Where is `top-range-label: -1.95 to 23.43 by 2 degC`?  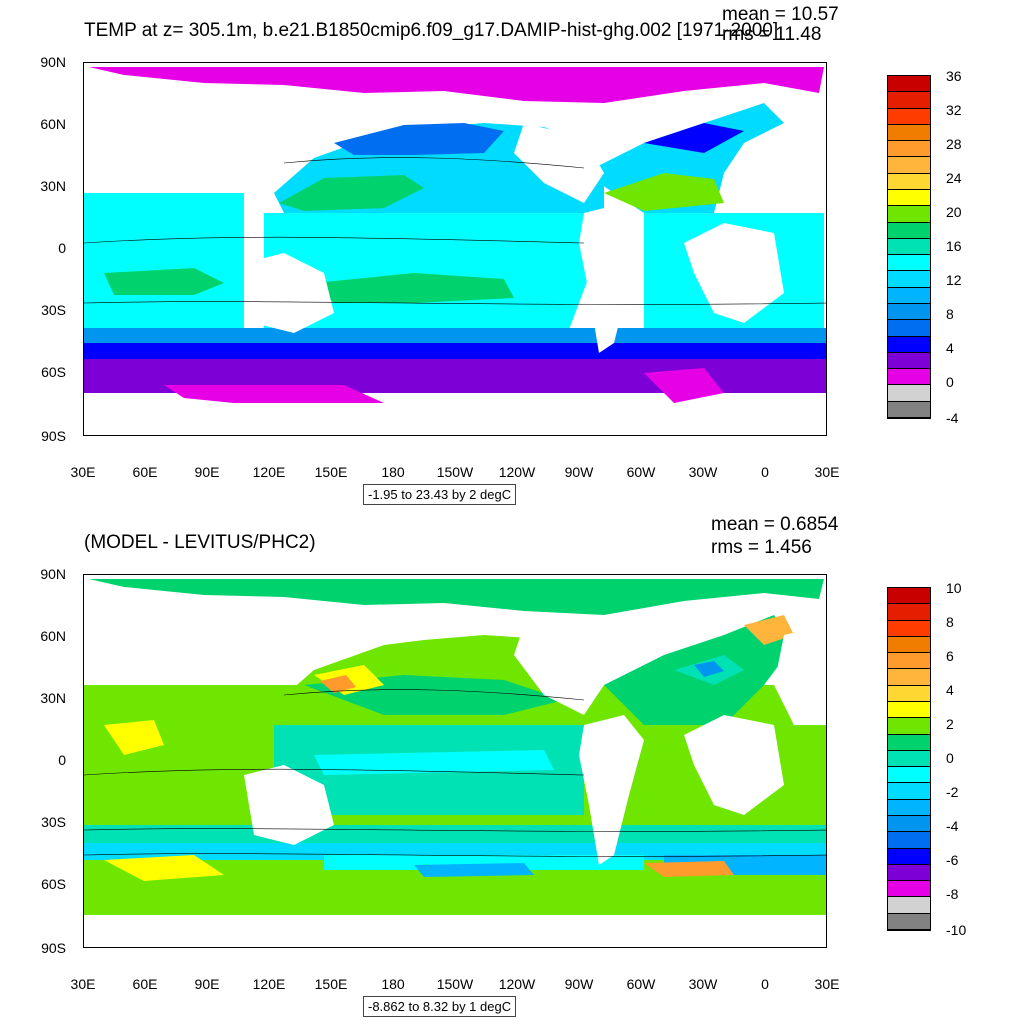 top-range-label: -1.95 to 23.43 by 2 degC is located at coordinates (440, 494).